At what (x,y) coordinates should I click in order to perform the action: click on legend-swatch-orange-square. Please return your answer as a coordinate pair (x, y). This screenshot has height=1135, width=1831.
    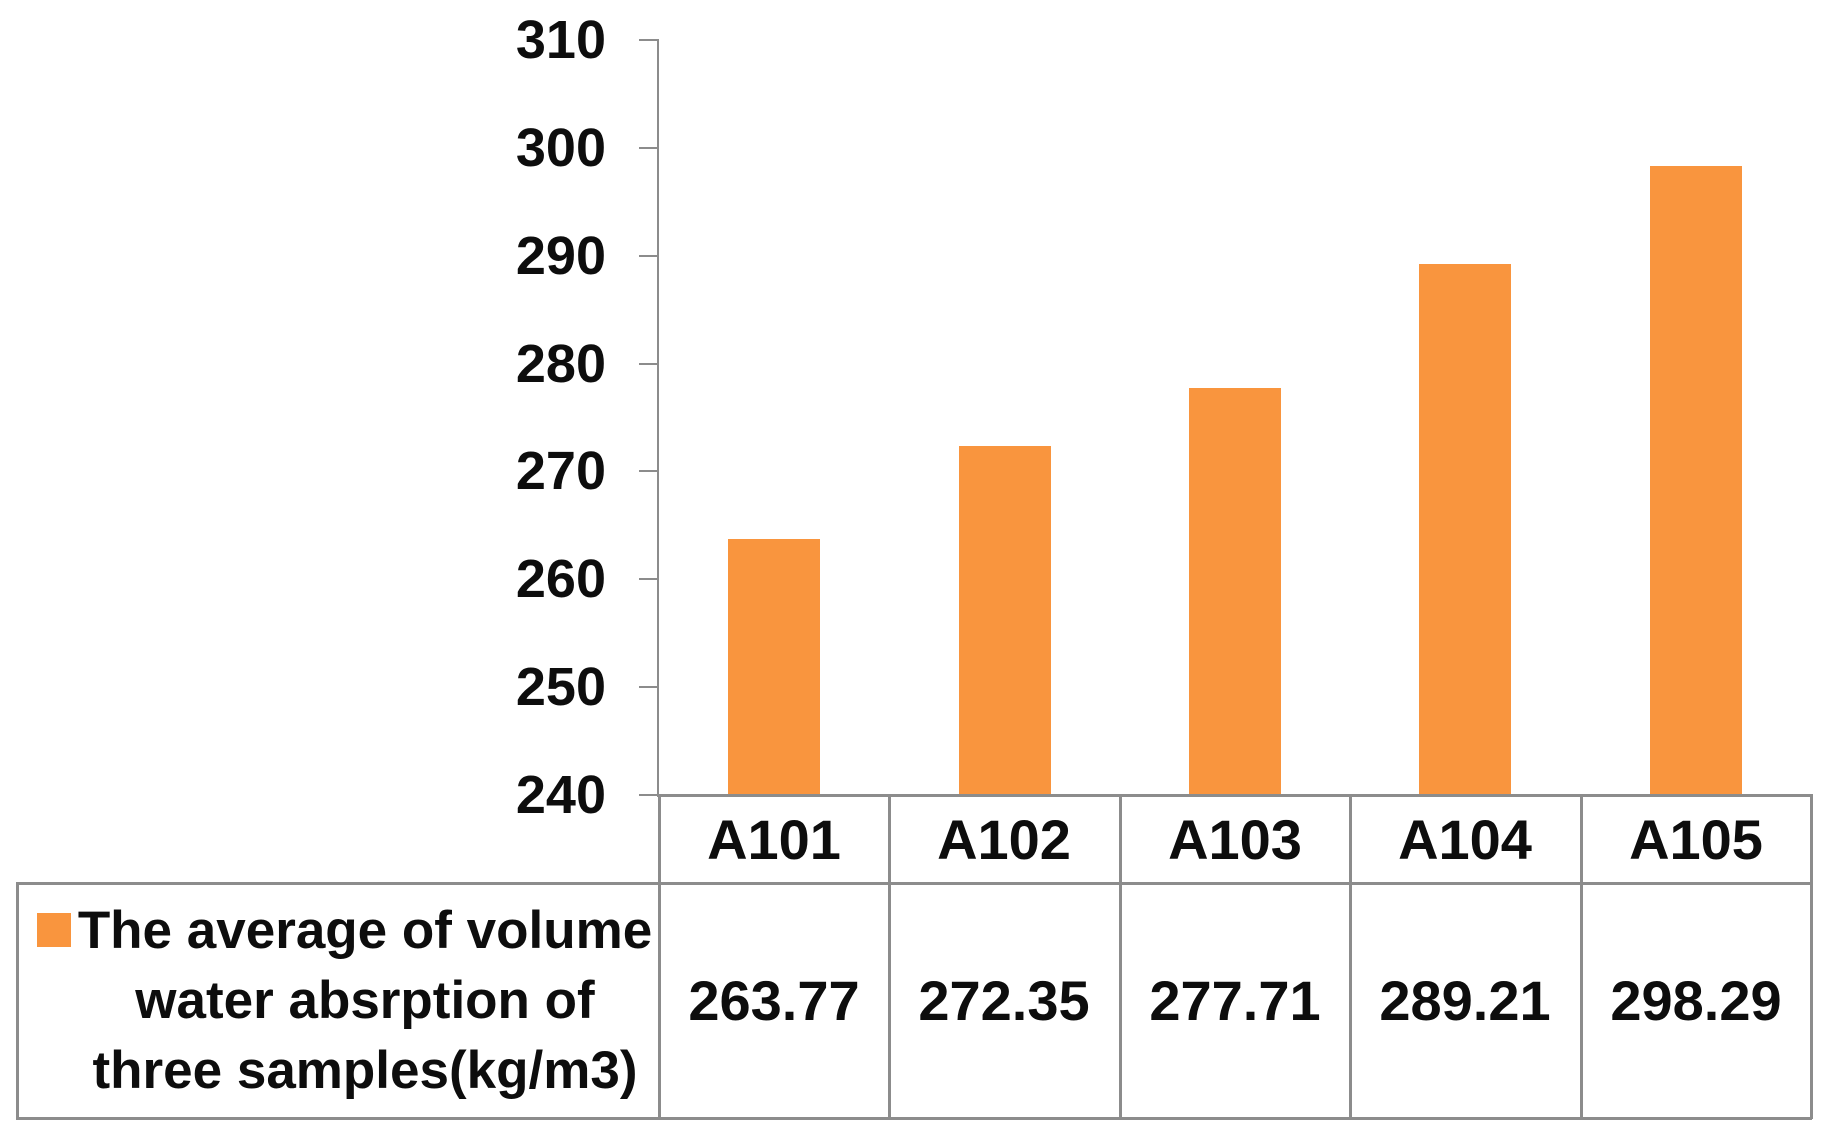
    Looking at the image, I should click on (54, 930).